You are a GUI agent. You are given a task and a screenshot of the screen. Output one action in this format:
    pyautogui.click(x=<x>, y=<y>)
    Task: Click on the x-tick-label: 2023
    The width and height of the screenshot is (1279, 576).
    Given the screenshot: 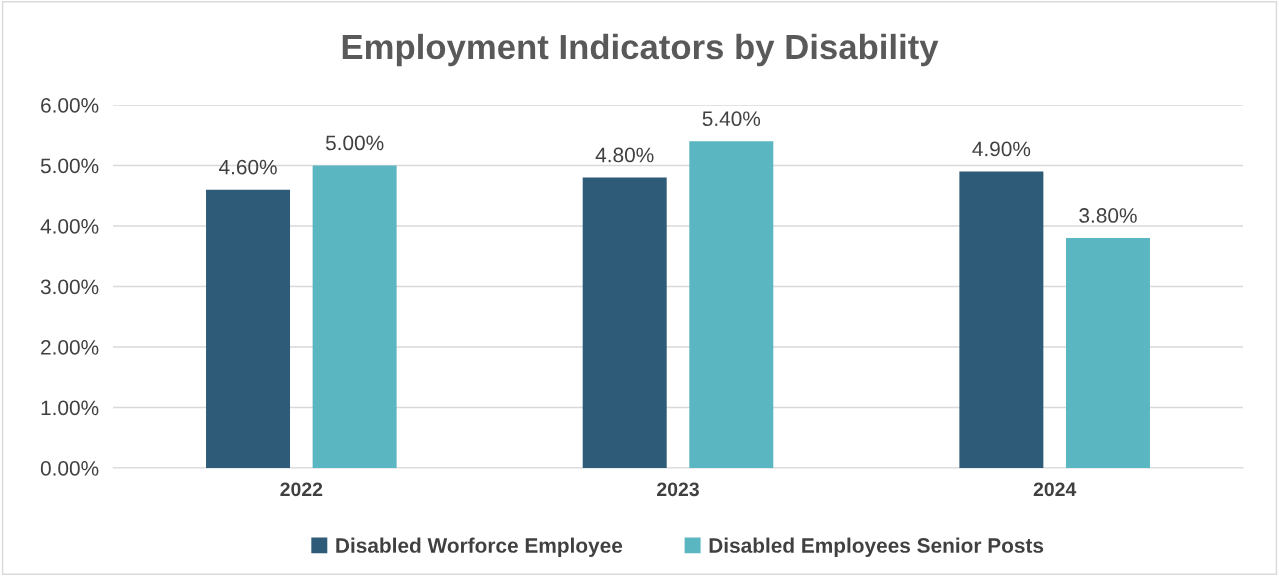 What is the action you would take?
    pyautogui.click(x=678, y=489)
    